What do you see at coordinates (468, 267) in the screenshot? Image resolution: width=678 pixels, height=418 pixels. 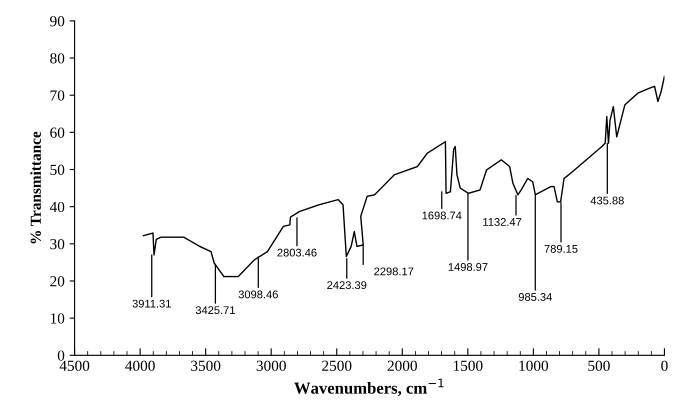 I see `annotation: 1498.97` at bounding box center [468, 267].